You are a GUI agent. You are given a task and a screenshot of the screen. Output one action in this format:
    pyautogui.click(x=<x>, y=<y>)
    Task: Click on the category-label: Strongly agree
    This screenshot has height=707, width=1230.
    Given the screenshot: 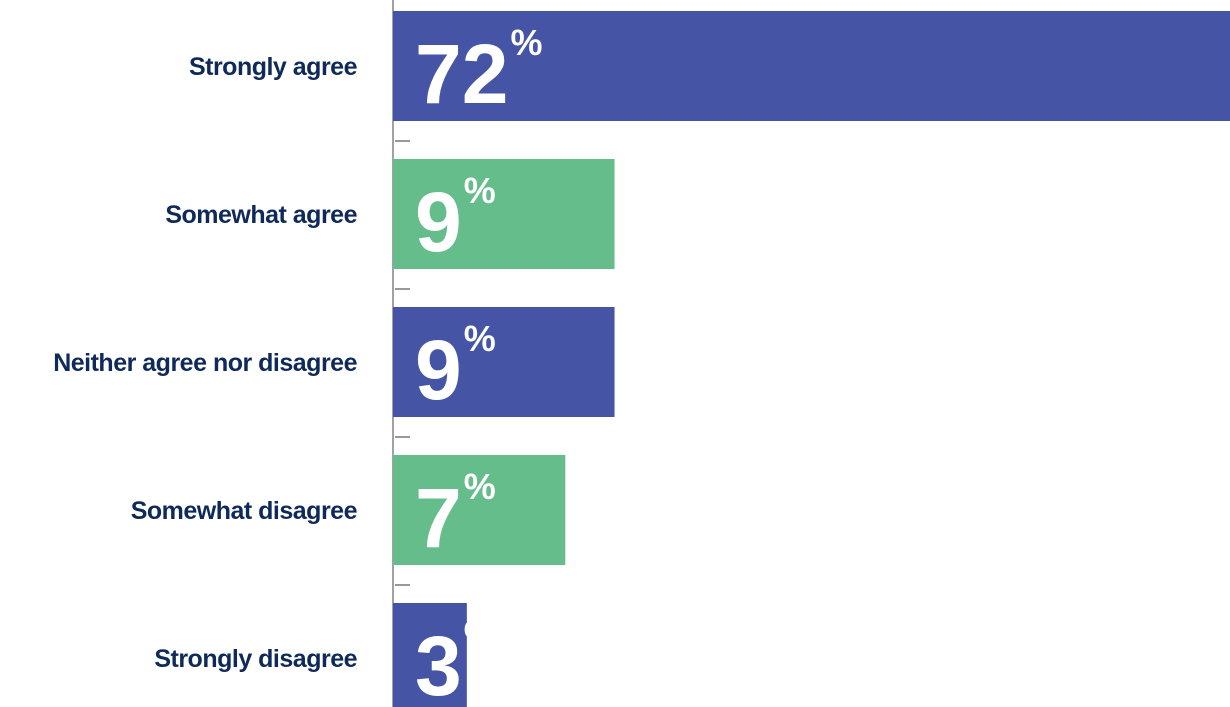 What is the action you would take?
    pyautogui.click(x=273, y=67)
    